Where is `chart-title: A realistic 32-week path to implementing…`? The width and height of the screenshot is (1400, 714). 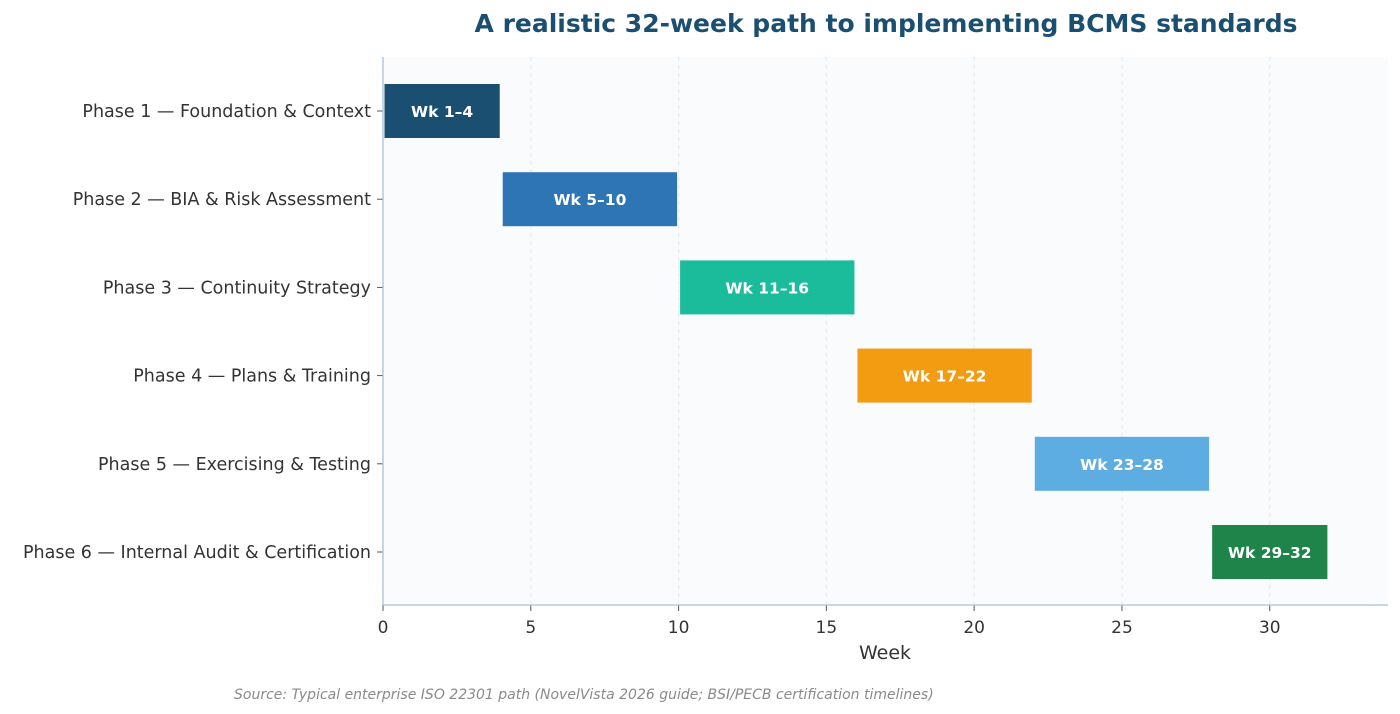
chart-title: A realistic 32-week path to implementing… is located at coordinates (886, 23).